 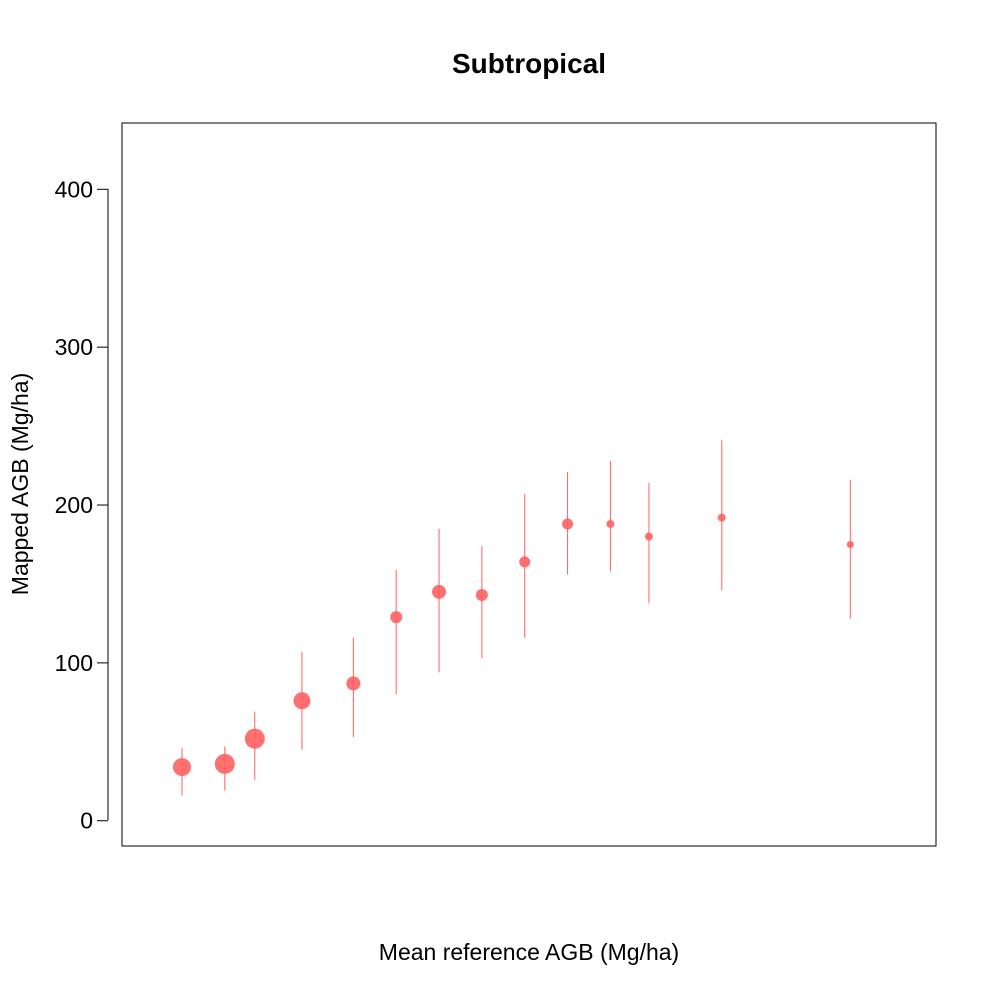 I want to click on x-axis-label: Mean reference AGB (Mg/ha), so click(x=529, y=952).